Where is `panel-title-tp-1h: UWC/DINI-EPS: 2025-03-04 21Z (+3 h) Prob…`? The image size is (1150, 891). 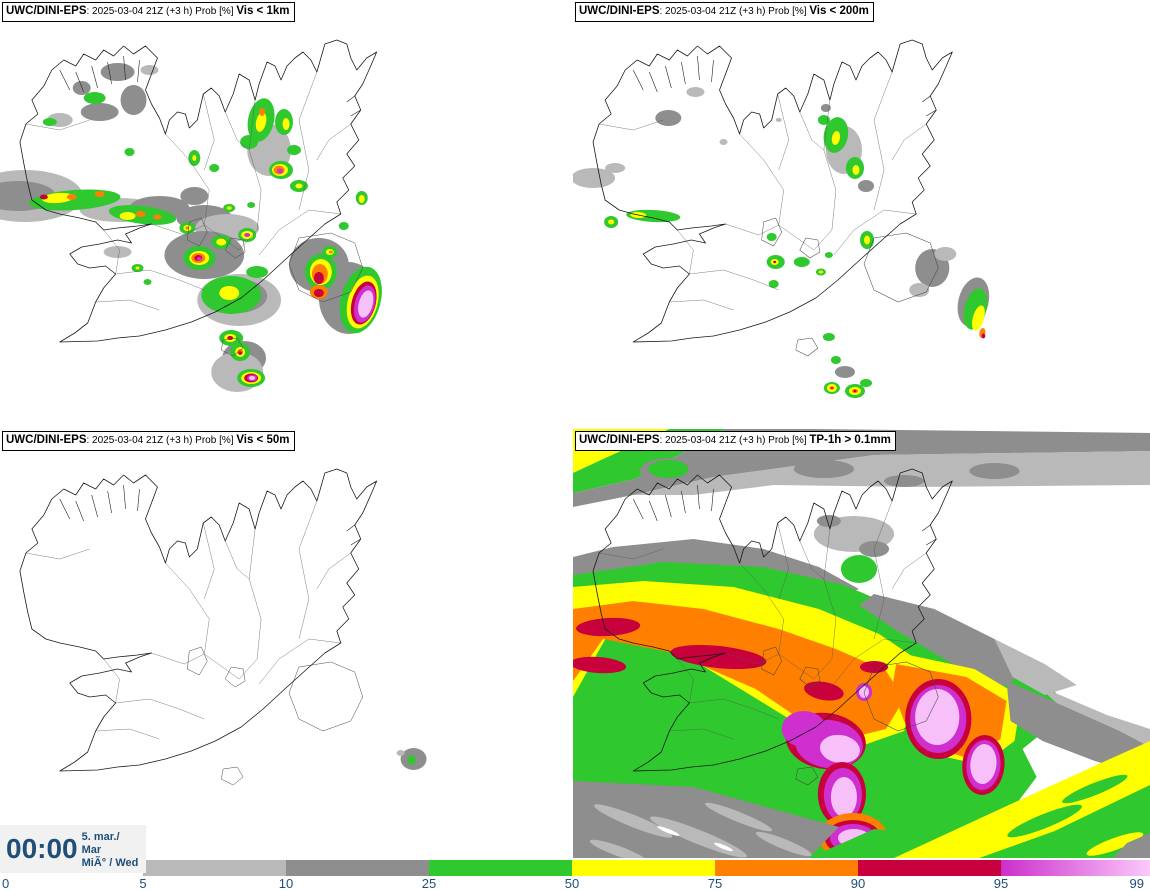 panel-title-tp-1h: UWC/DINI-EPS: 2025-03-04 21Z (+3 h) Prob… is located at coordinates (735, 441).